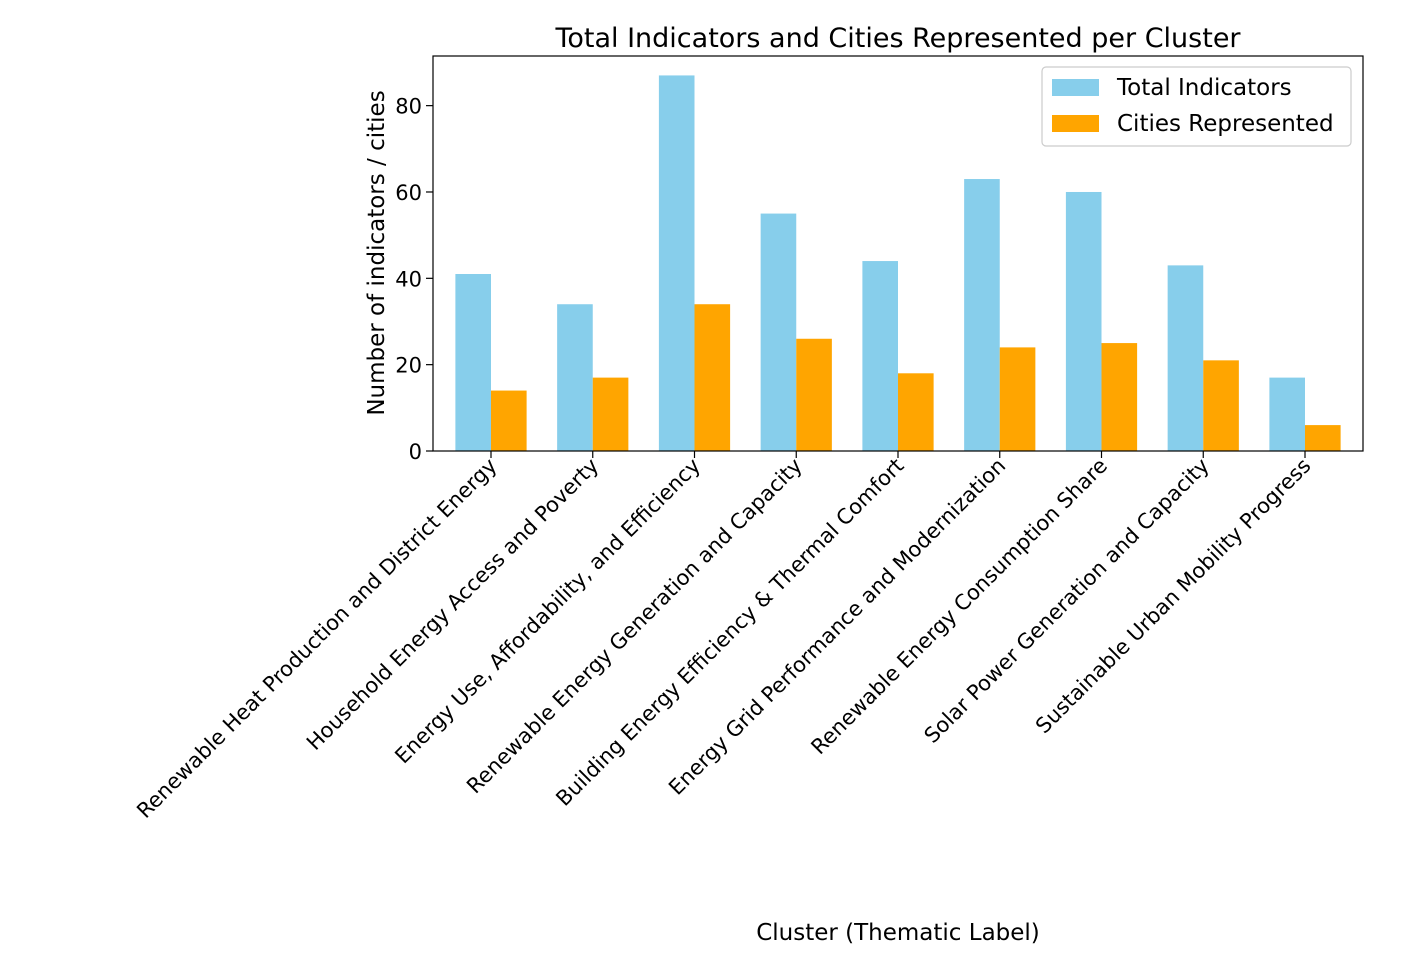 This screenshot has height=960, width=1426. Describe the element at coordinates (1225, 124) in the screenshot. I see `legend-label-1: Cities Represented` at that location.